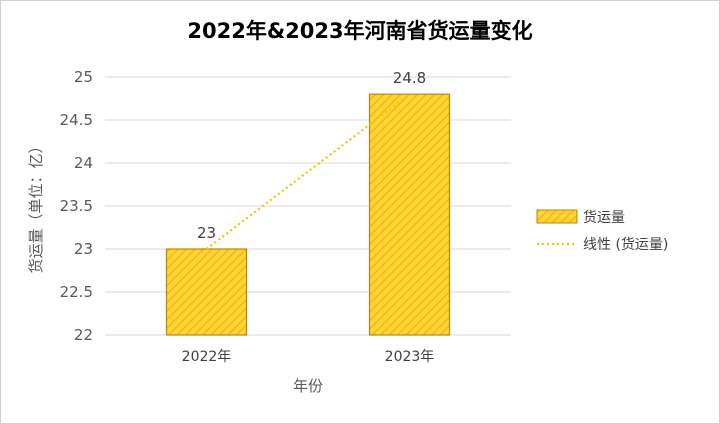 The image size is (720, 424). Describe the element at coordinates (311, 155) in the screenshot. I see `data-label-layer: 23 24.8` at that location.